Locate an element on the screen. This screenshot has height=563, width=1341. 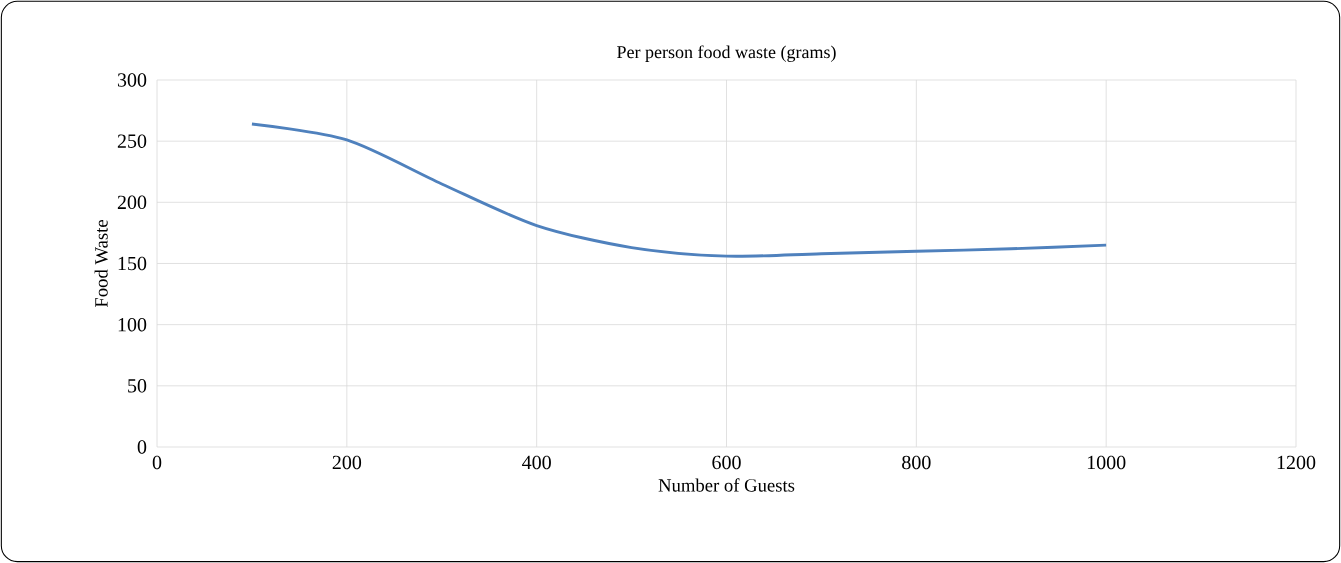
y-tick-label: 150 is located at coordinates (132, 263).